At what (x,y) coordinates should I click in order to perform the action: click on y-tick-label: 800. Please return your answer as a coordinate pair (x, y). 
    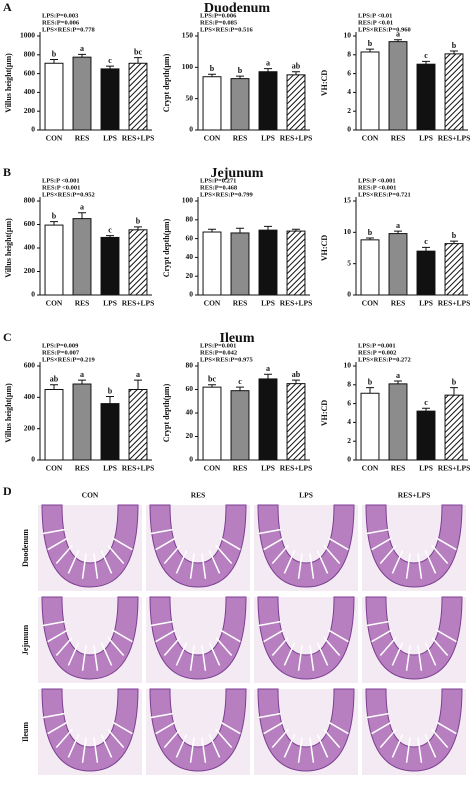
    Looking at the image, I should click on (30, 54).